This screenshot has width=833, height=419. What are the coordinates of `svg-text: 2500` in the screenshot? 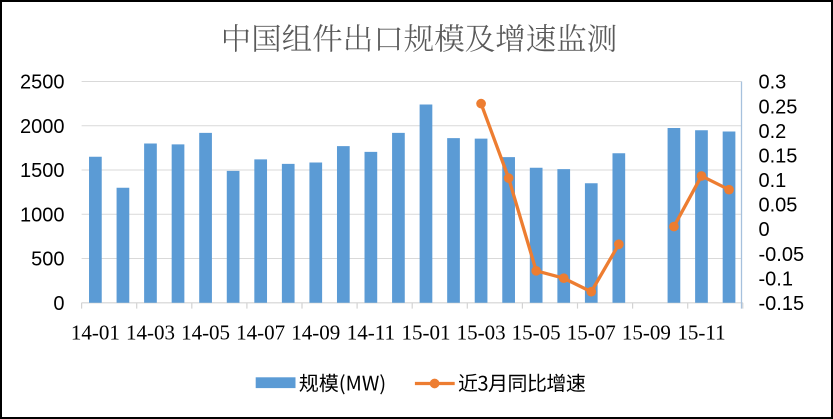 It's located at (42, 83).